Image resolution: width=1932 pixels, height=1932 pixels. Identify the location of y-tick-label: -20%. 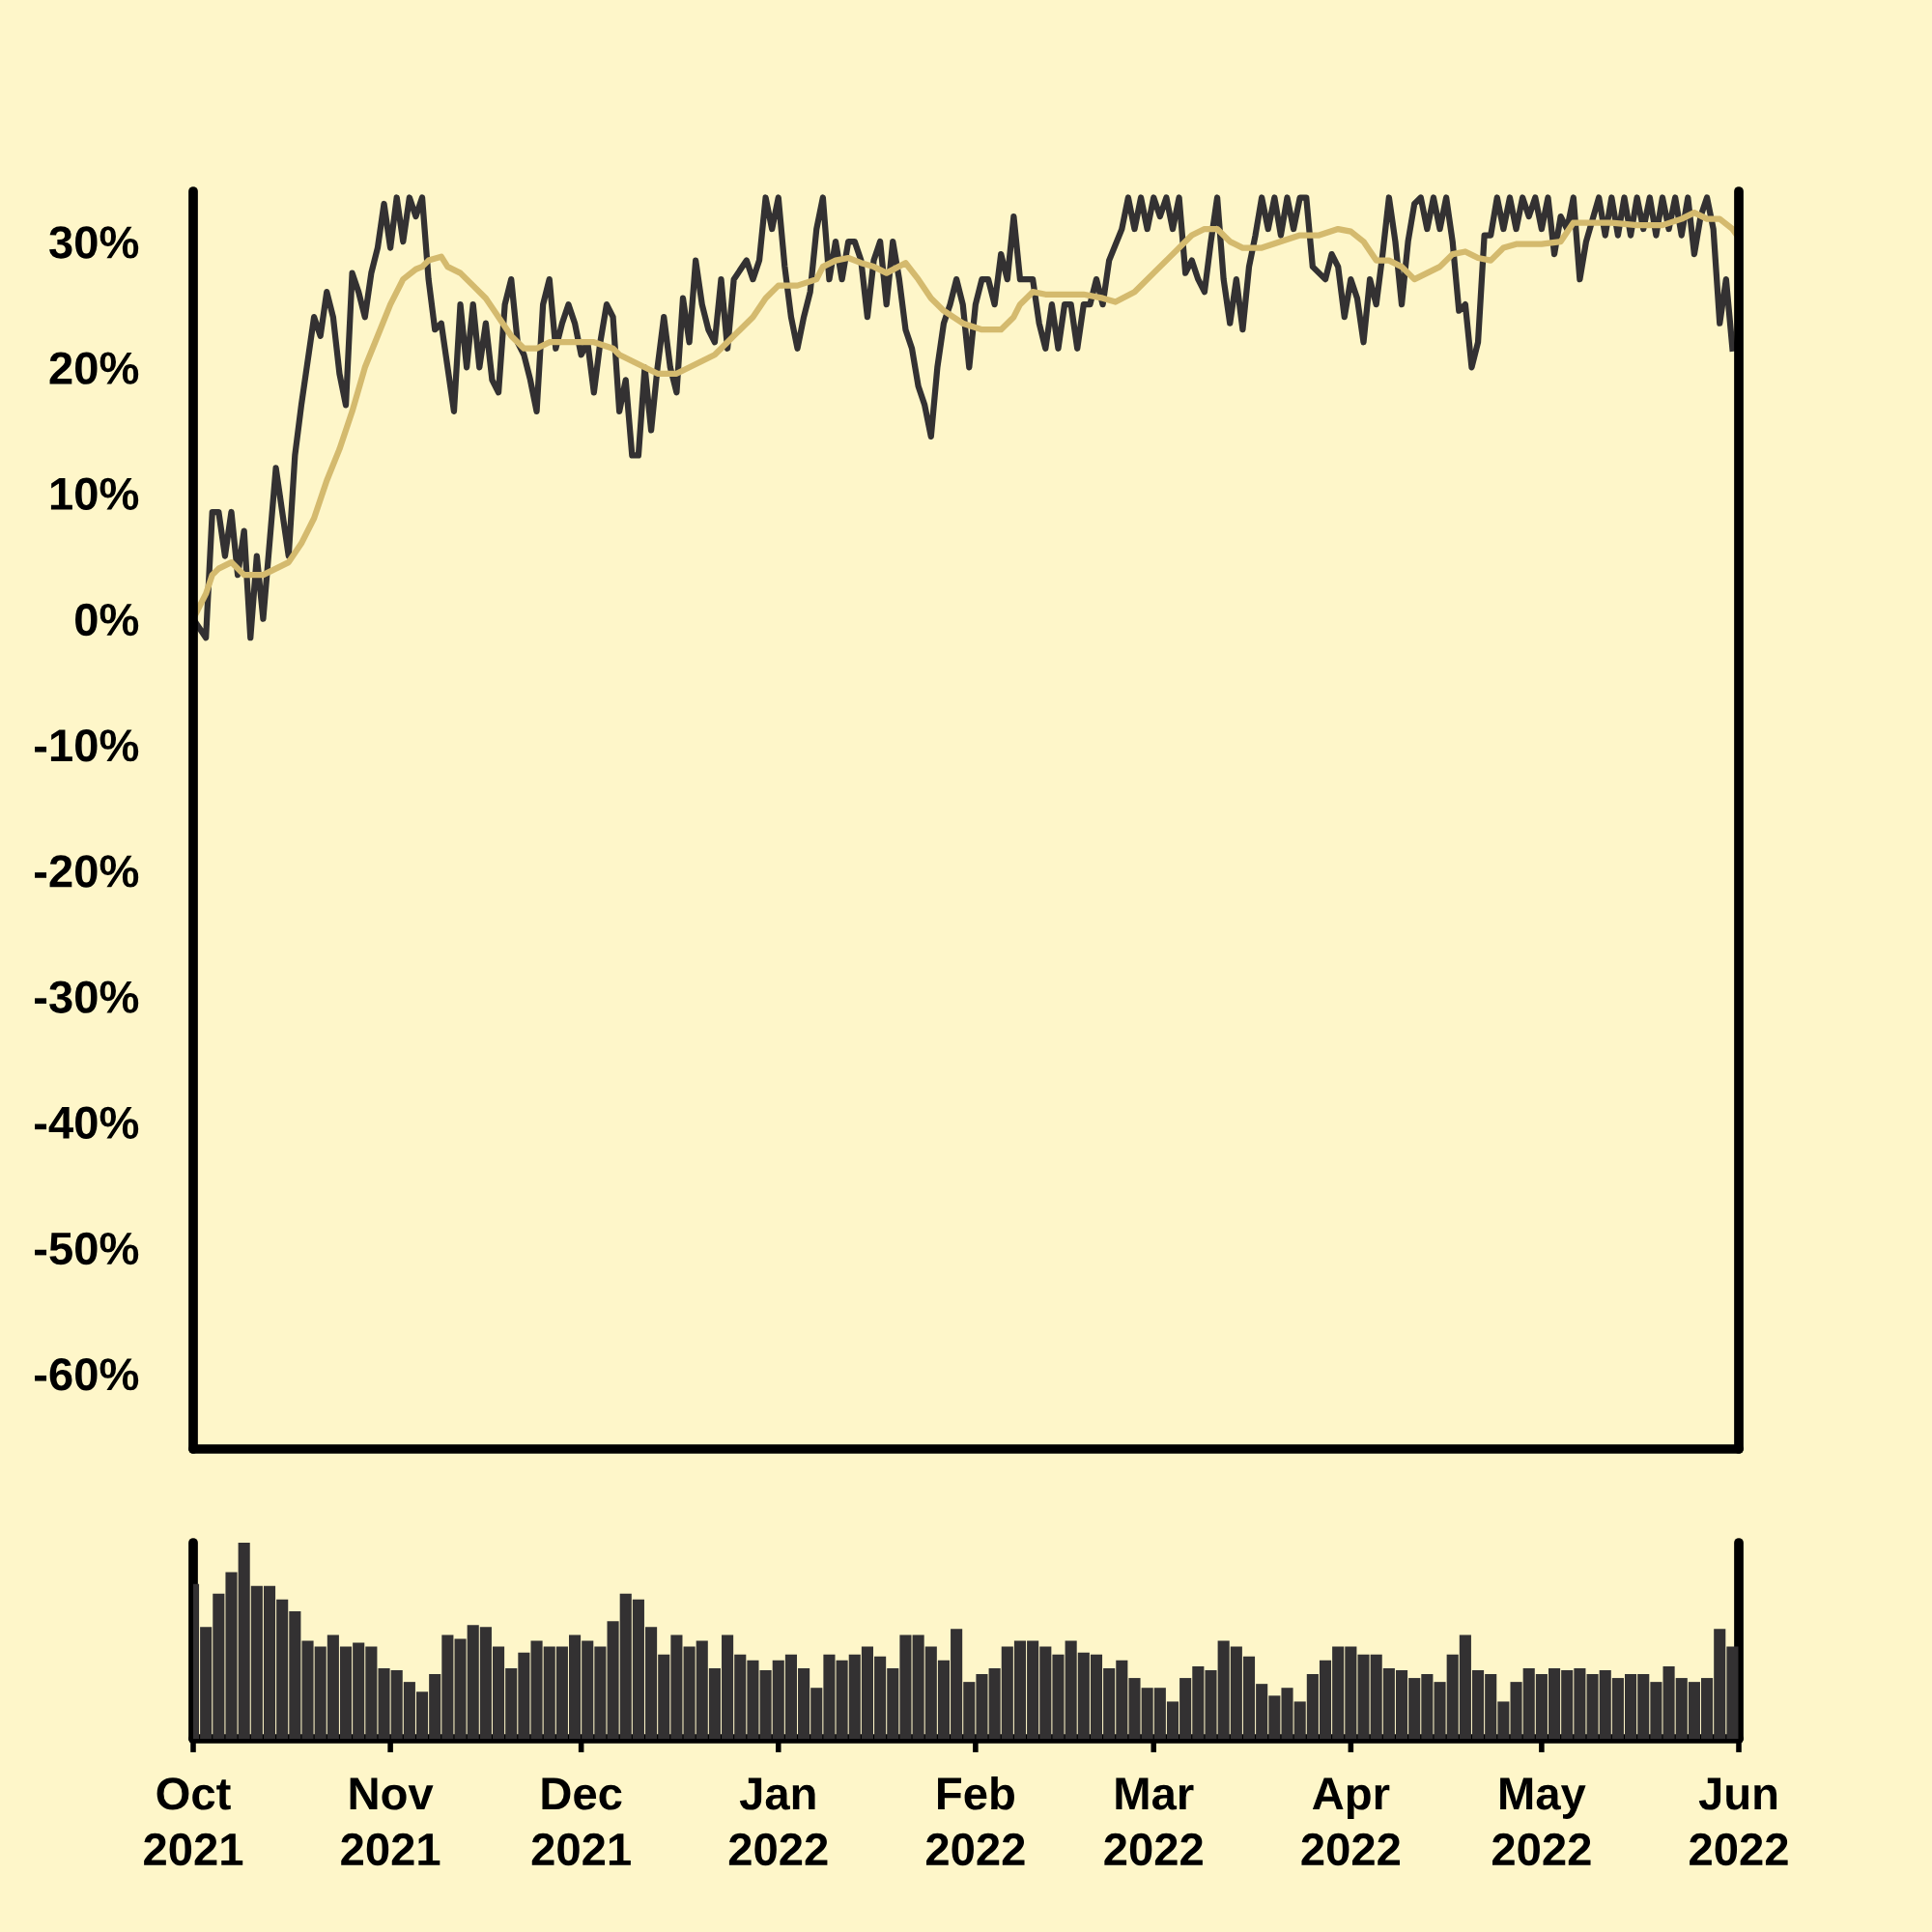
(87, 871).